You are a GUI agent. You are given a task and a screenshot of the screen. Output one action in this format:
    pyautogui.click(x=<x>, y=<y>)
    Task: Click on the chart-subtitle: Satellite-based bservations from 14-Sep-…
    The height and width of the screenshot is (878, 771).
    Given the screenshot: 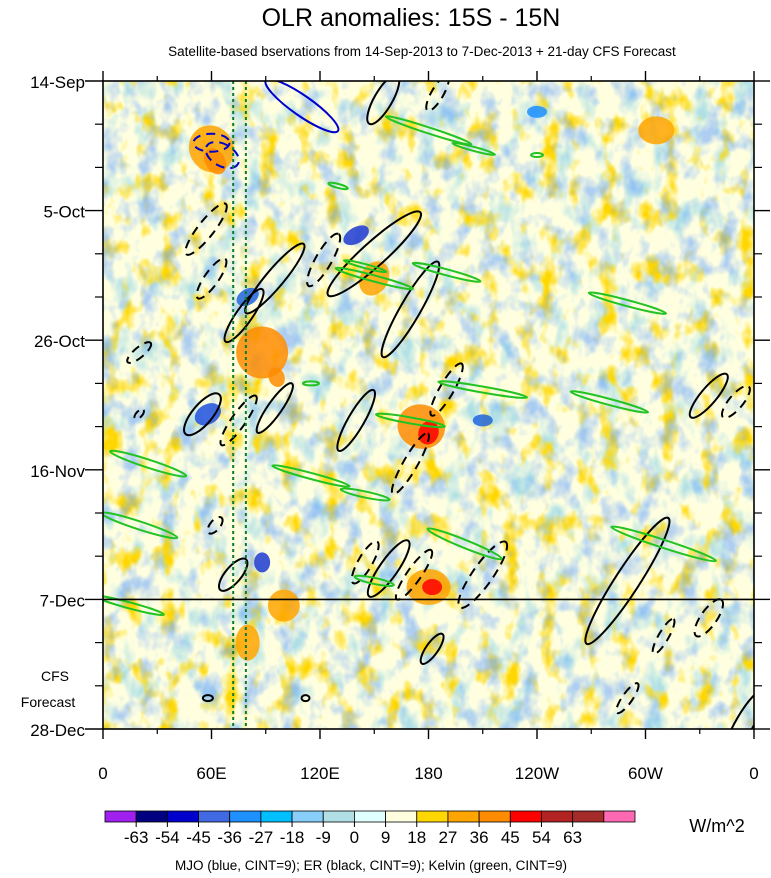 What is the action you would take?
    pyautogui.click(x=422, y=51)
    